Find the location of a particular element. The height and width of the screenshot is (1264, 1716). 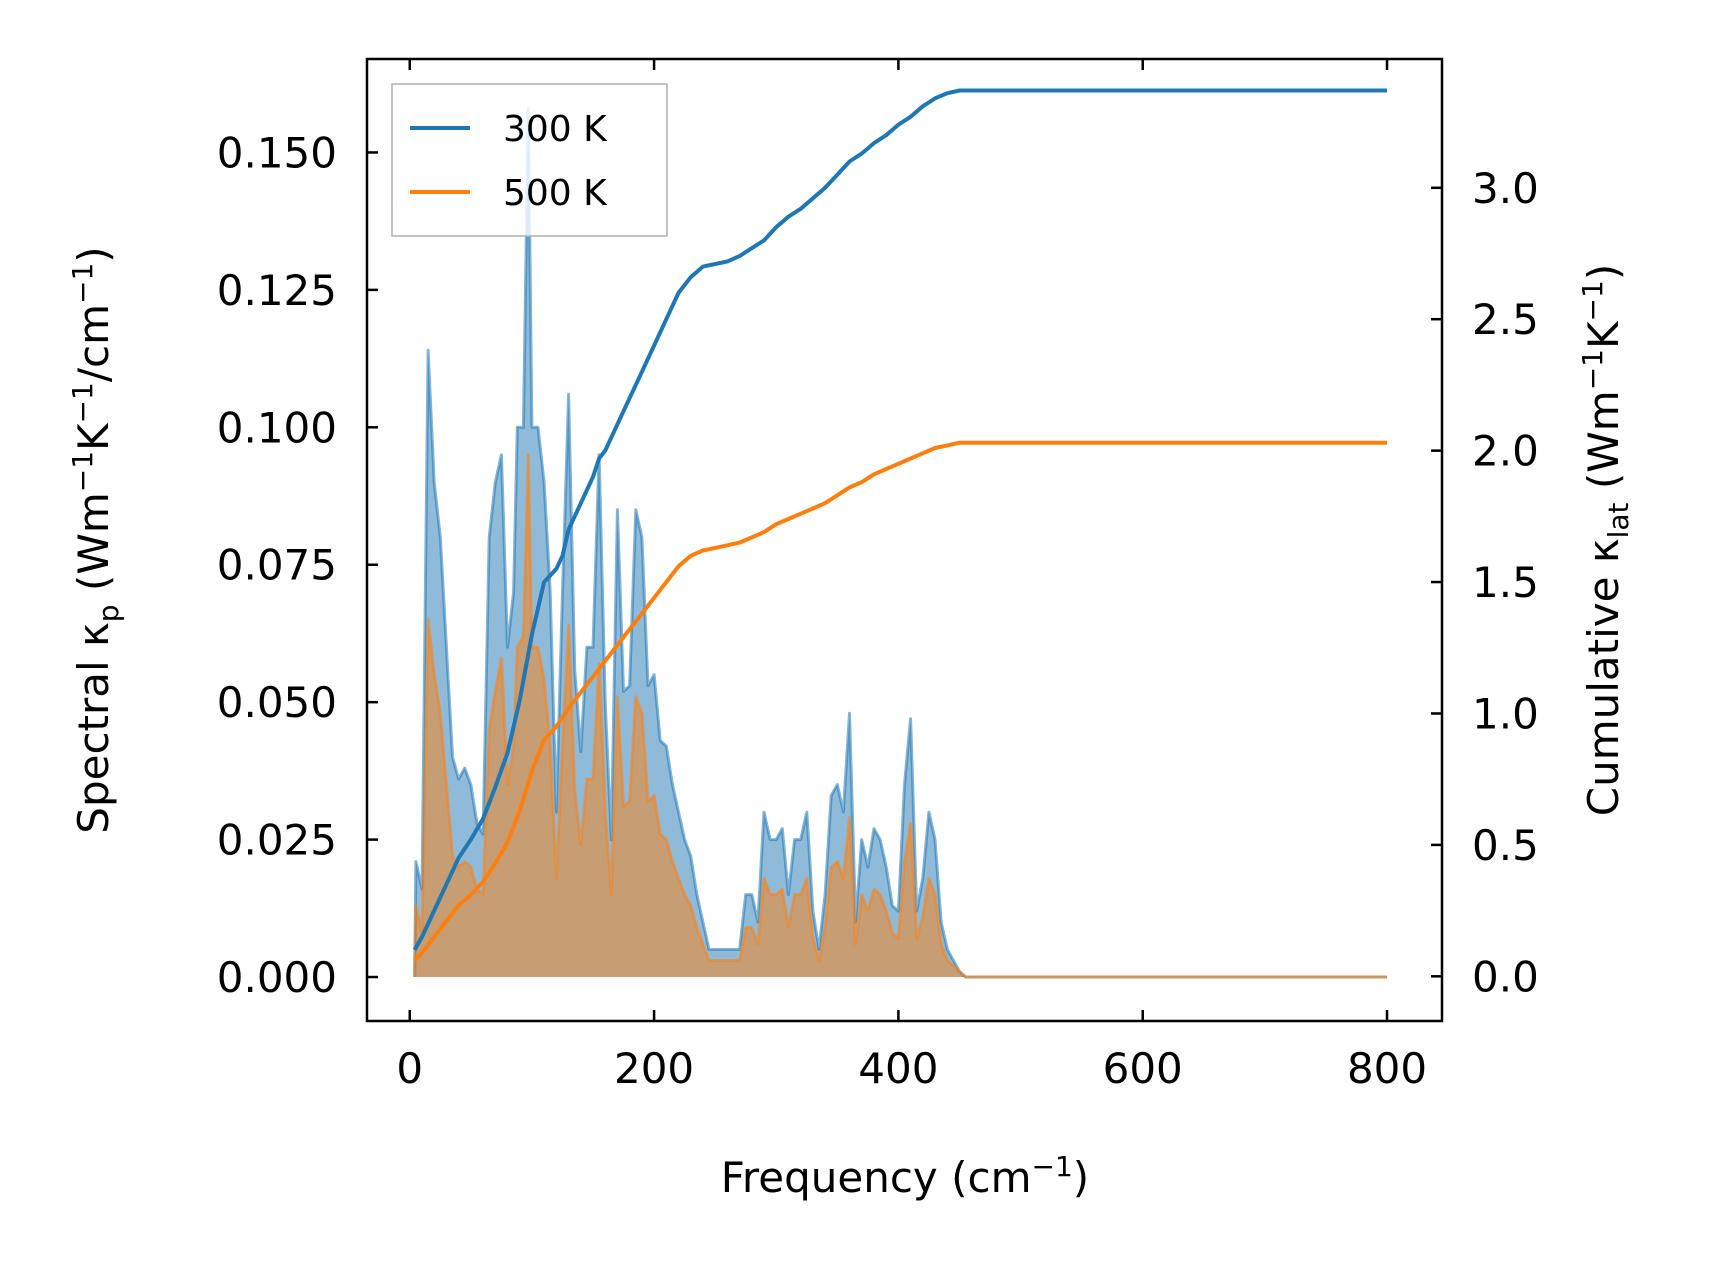

y-right-tick-label: 1.5 is located at coordinates (1505, 582).